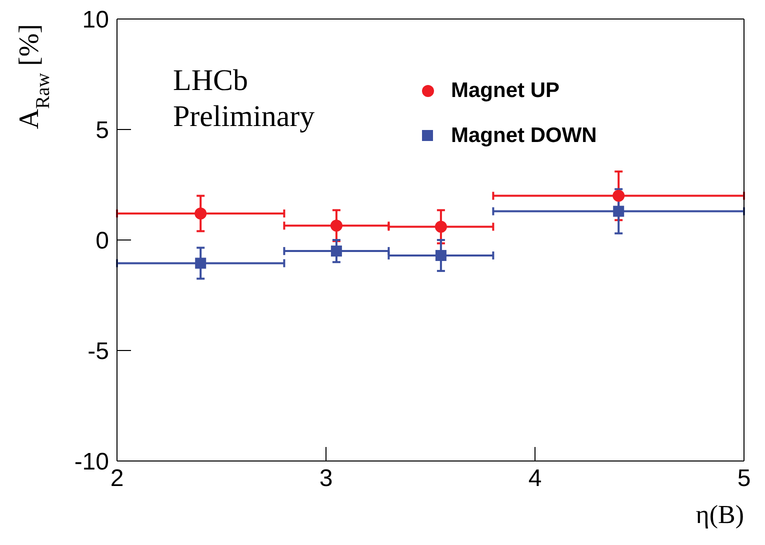 The width and height of the screenshot is (765, 545). I want to click on x-axis-title: η(B), so click(720, 514).